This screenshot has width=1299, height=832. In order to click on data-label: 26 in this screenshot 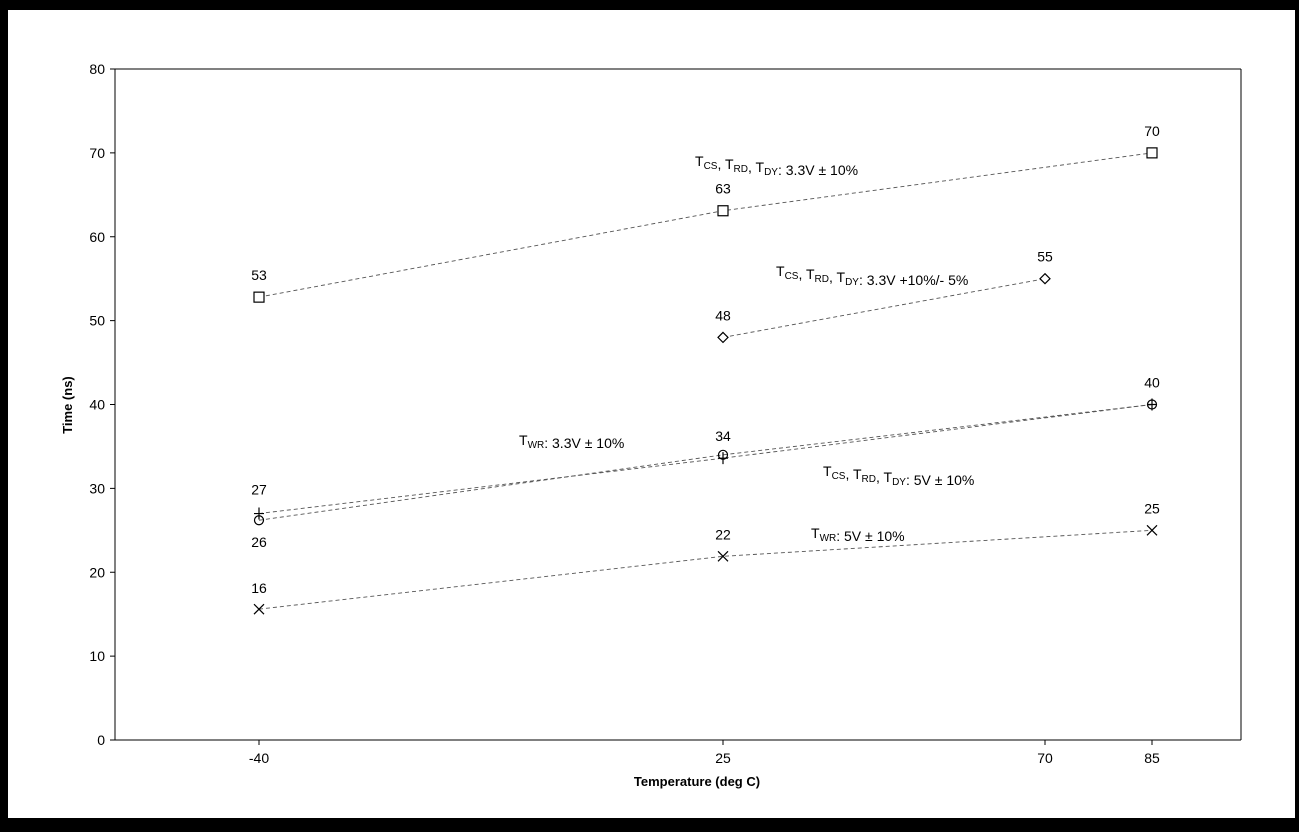, I will do `click(259, 542)`.